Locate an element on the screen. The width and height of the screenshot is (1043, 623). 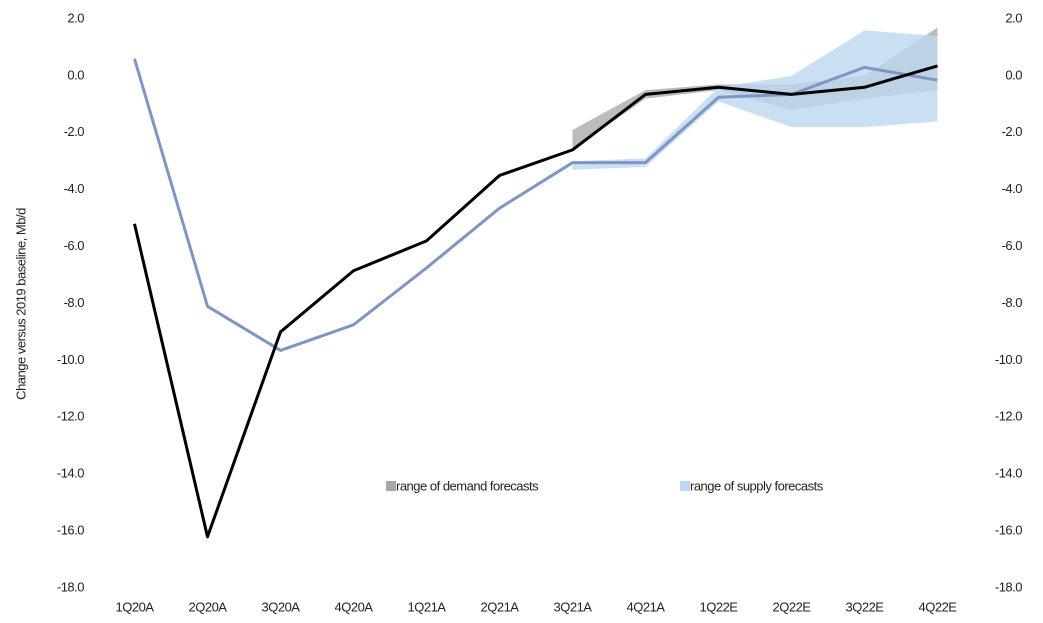
x-tick-label: 3Q20A is located at coordinates (281, 606).